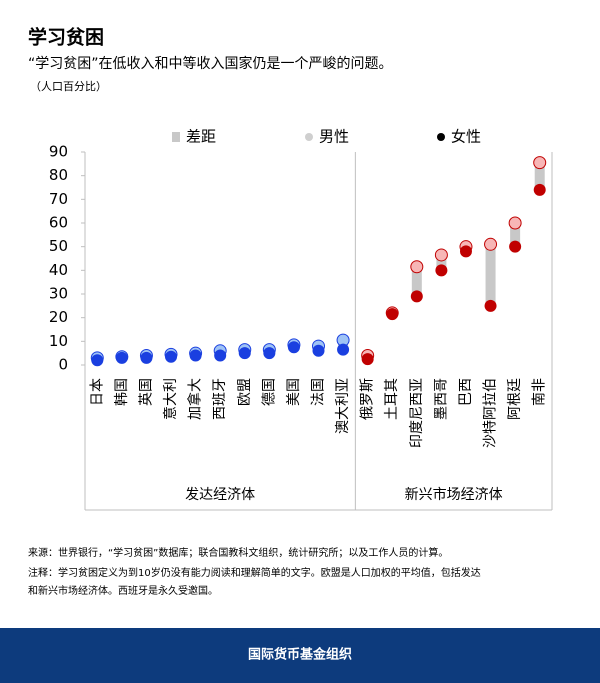  Describe the element at coordinates (454, 494) in the screenshot. I see `group-label: 新兴市场经济体` at that location.